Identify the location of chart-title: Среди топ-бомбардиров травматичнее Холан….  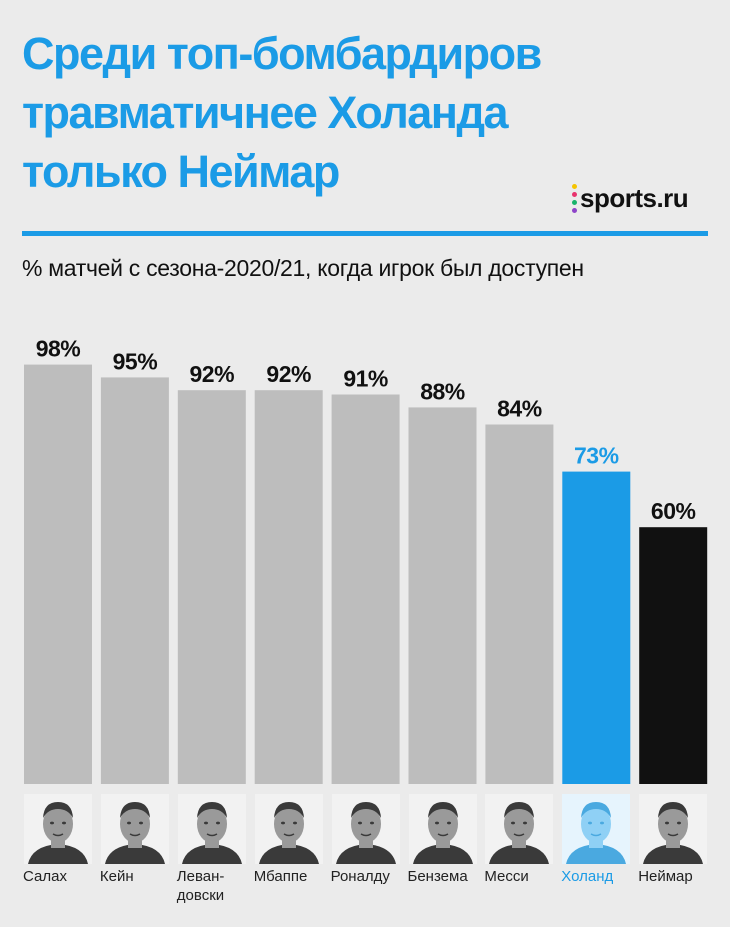
(302, 112).